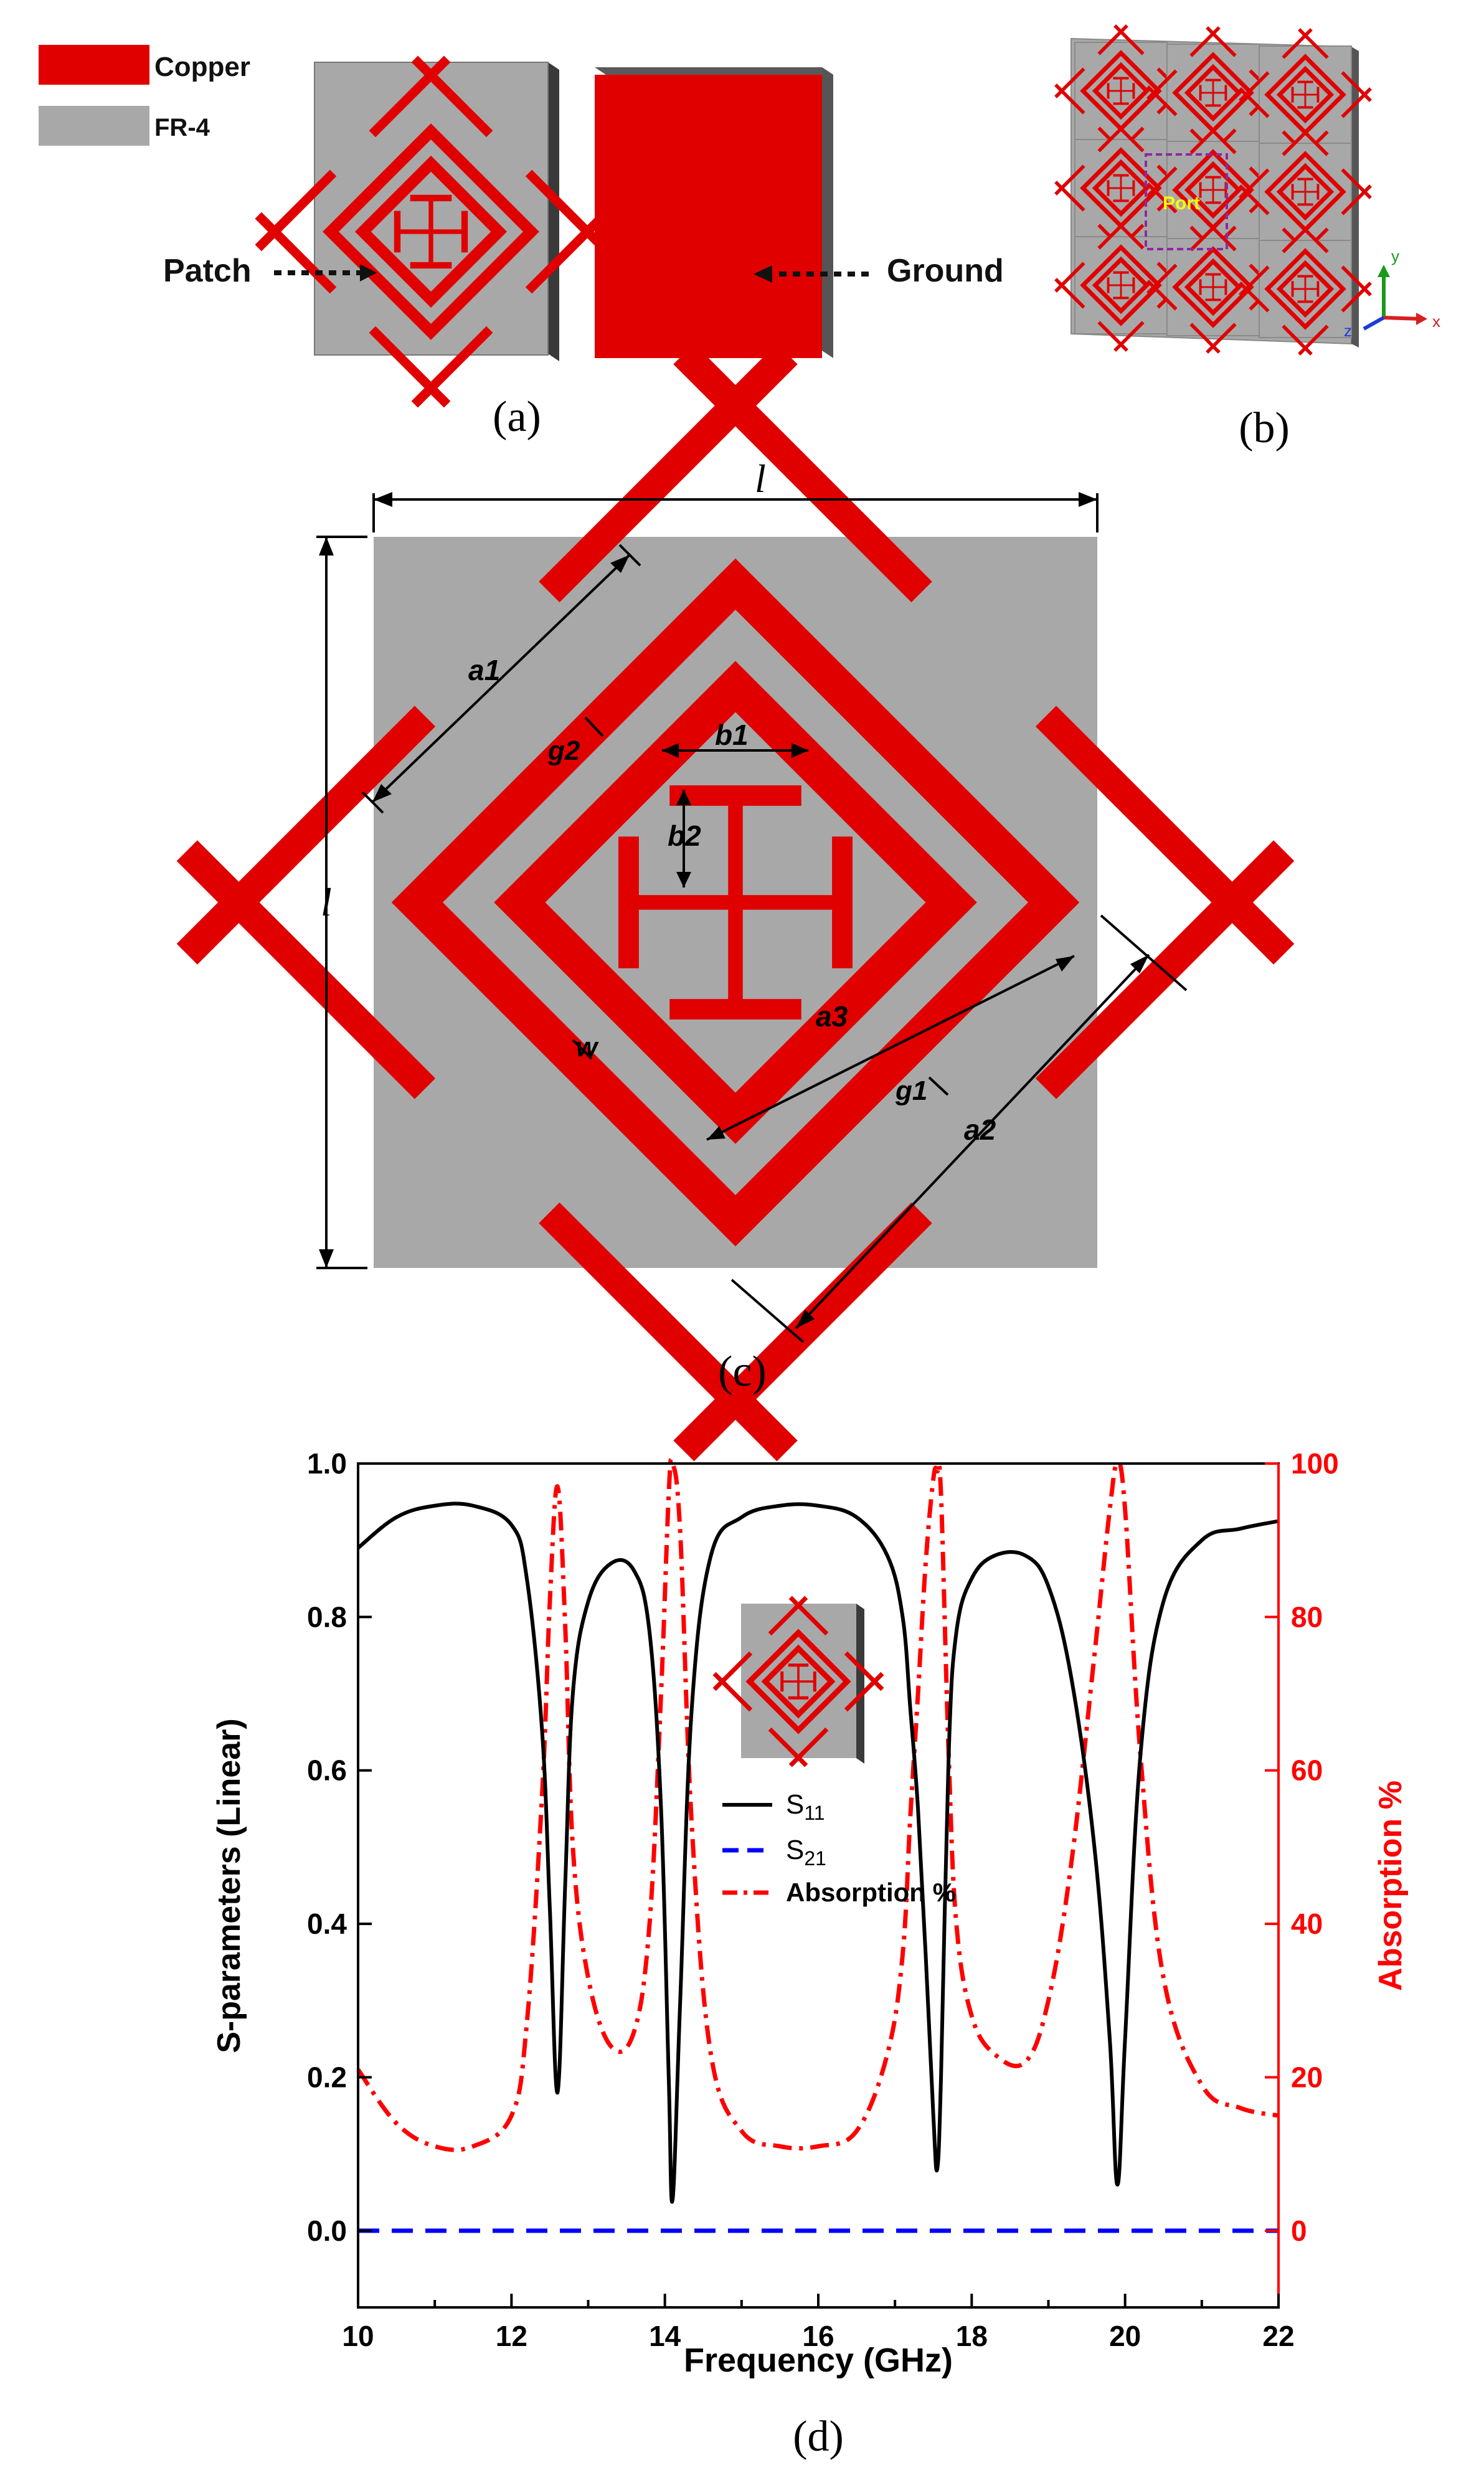 The width and height of the screenshot is (1484, 2488). What do you see at coordinates (563, 751) in the screenshot?
I see `dim-g2: g2` at bounding box center [563, 751].